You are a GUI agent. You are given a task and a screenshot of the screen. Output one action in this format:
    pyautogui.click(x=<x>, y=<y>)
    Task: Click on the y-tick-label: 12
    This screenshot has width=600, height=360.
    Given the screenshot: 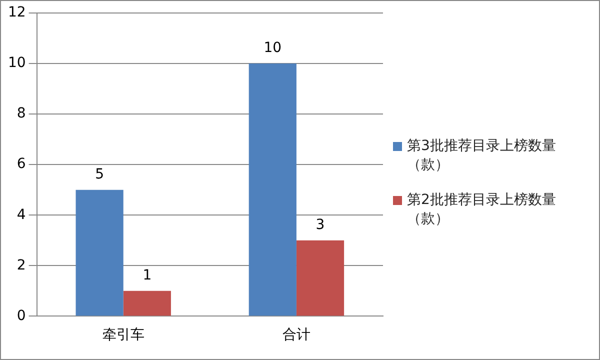 What is the action you would take?
    pyautogui.click(x=17, y=12)
    